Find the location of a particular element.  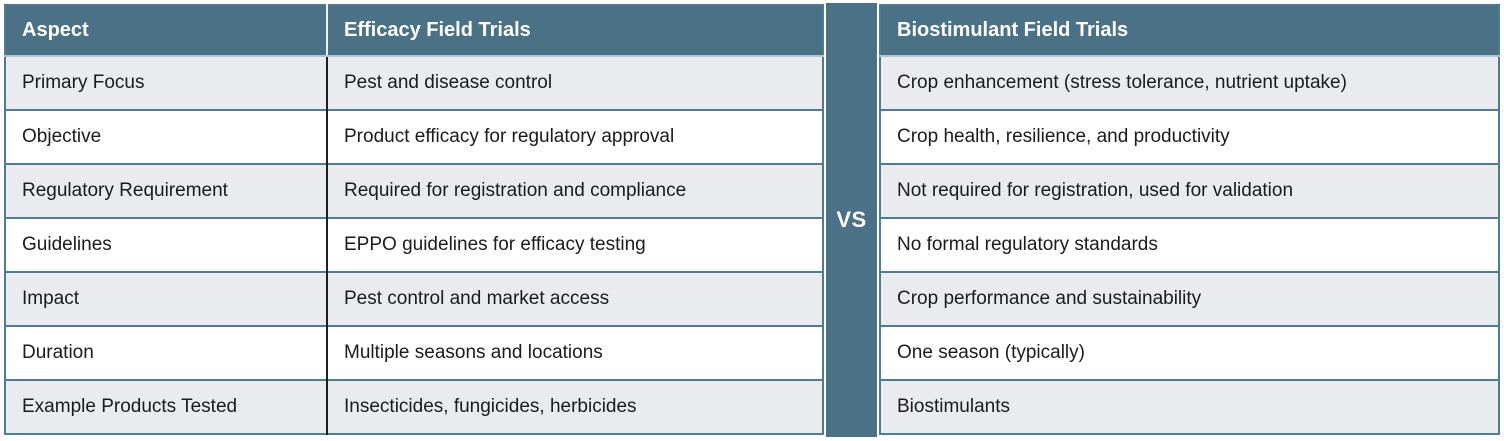

header-row: Biostimulant Field Trials is located at coordinates (1189, 31).